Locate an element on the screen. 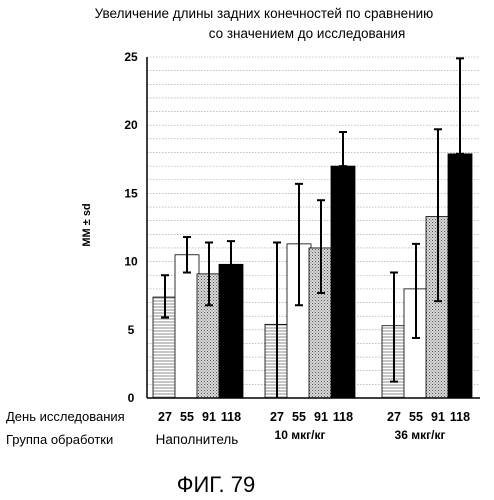 This screenshot has height=500, width=494. day-row-label: День исследования is located at coordinates (65, 416).